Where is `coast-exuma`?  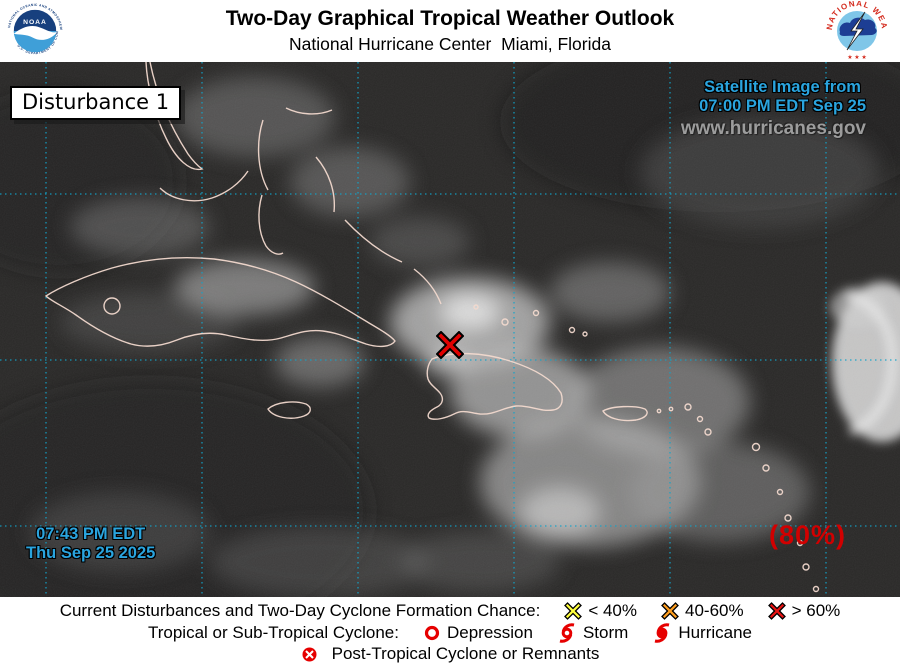
coast-exuma is located at coordinates (373, 241).